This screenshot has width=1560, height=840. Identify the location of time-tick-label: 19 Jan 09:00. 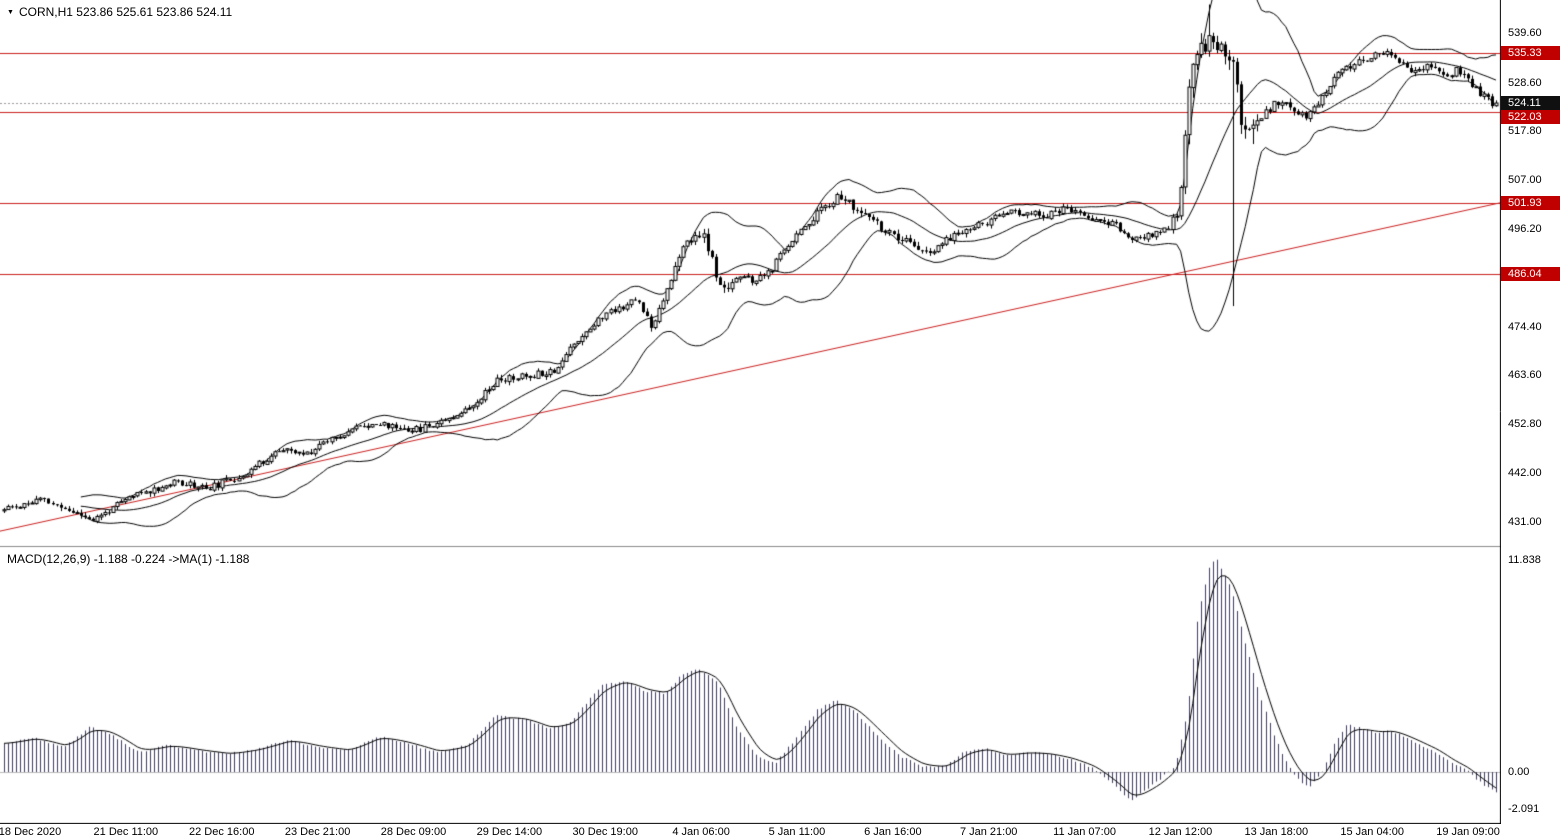
(1468, 832).